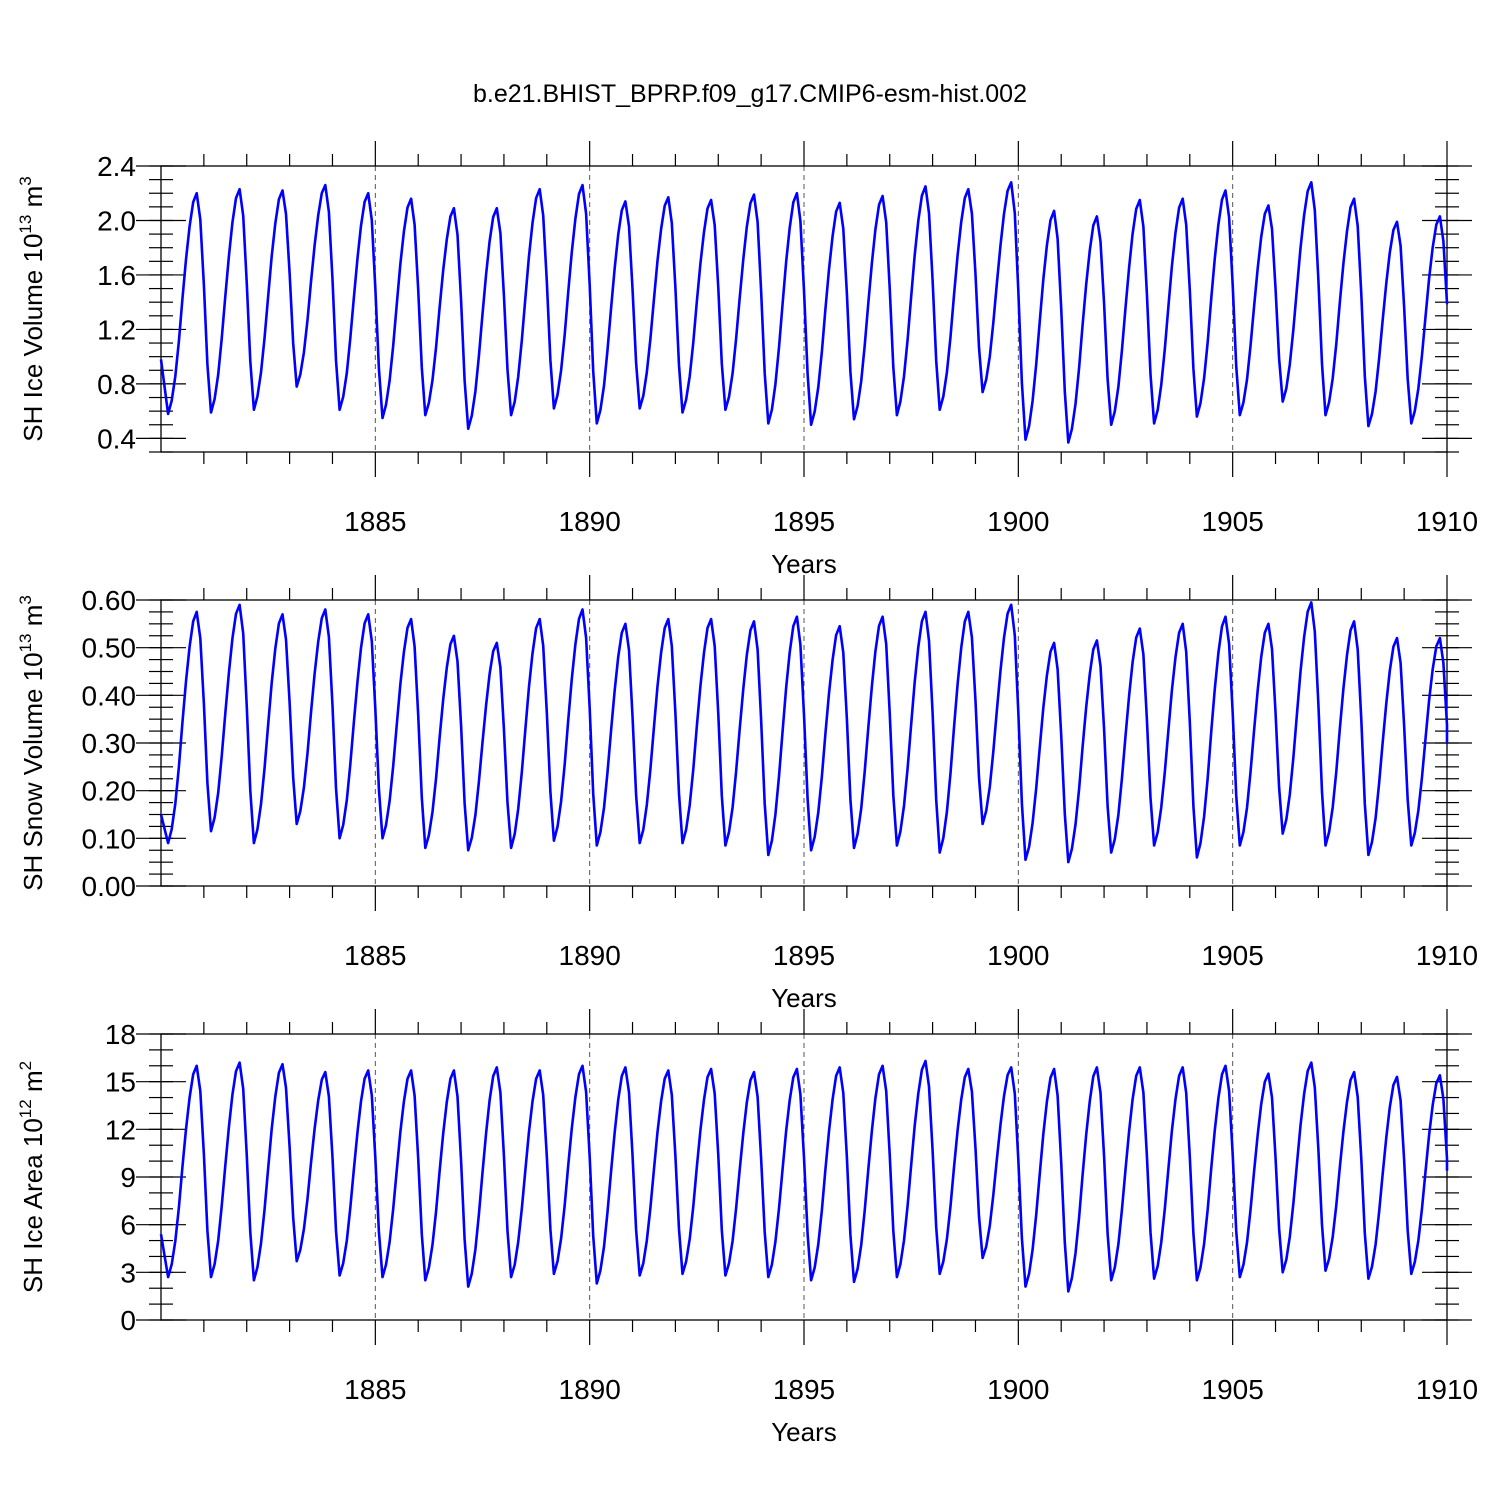 This screenshot has height=1500, width=1500. What do you see at coordinates (116, 438) in the screenshot?
I see `y-tick-label: 0.4` at bounding box center [116, 438].